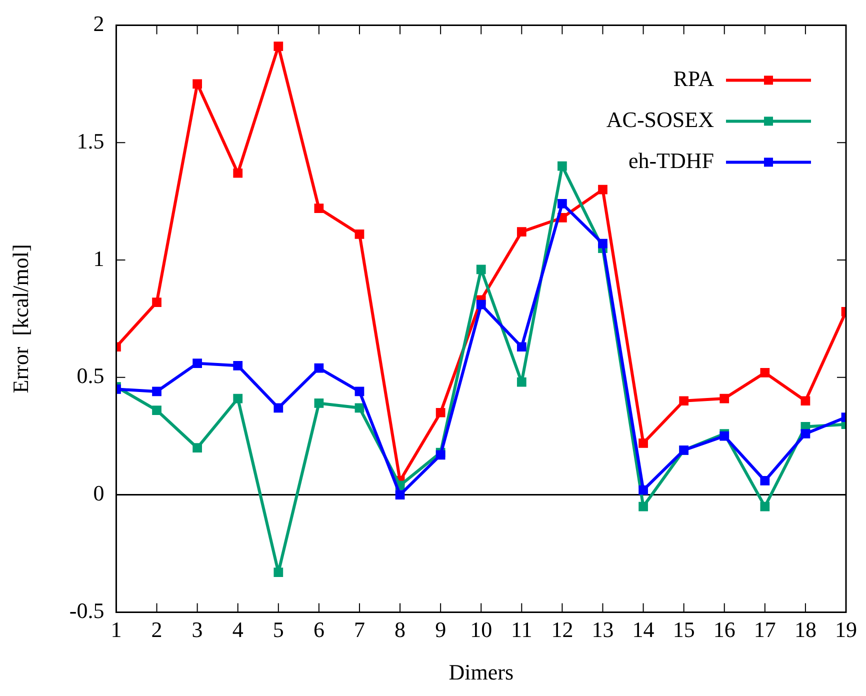 The width and height of the screenshot is (866, 696). I want to click on x-tick-label: 11, so click(521, 629).